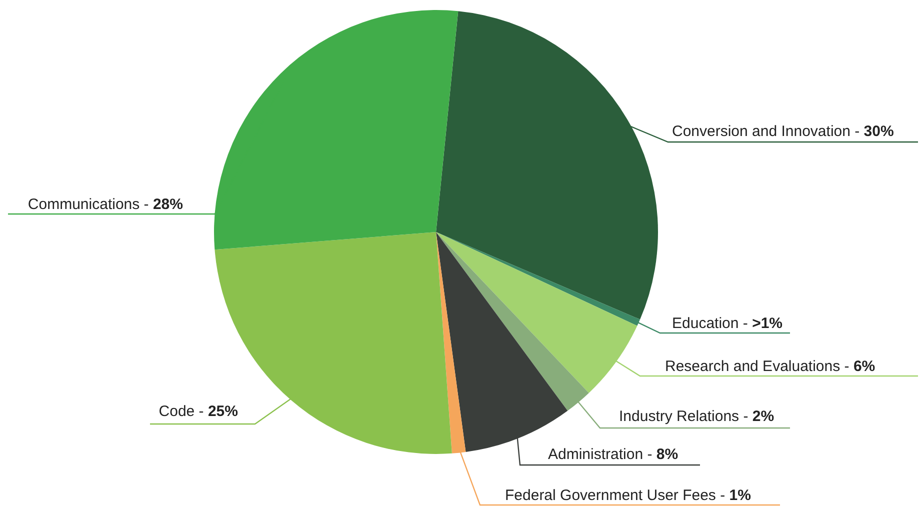  What do you see at coordinates (768, 131) in the screenshot?
I see `slice-label: Conversion and Innovation -` at bounding box center [768, 131].